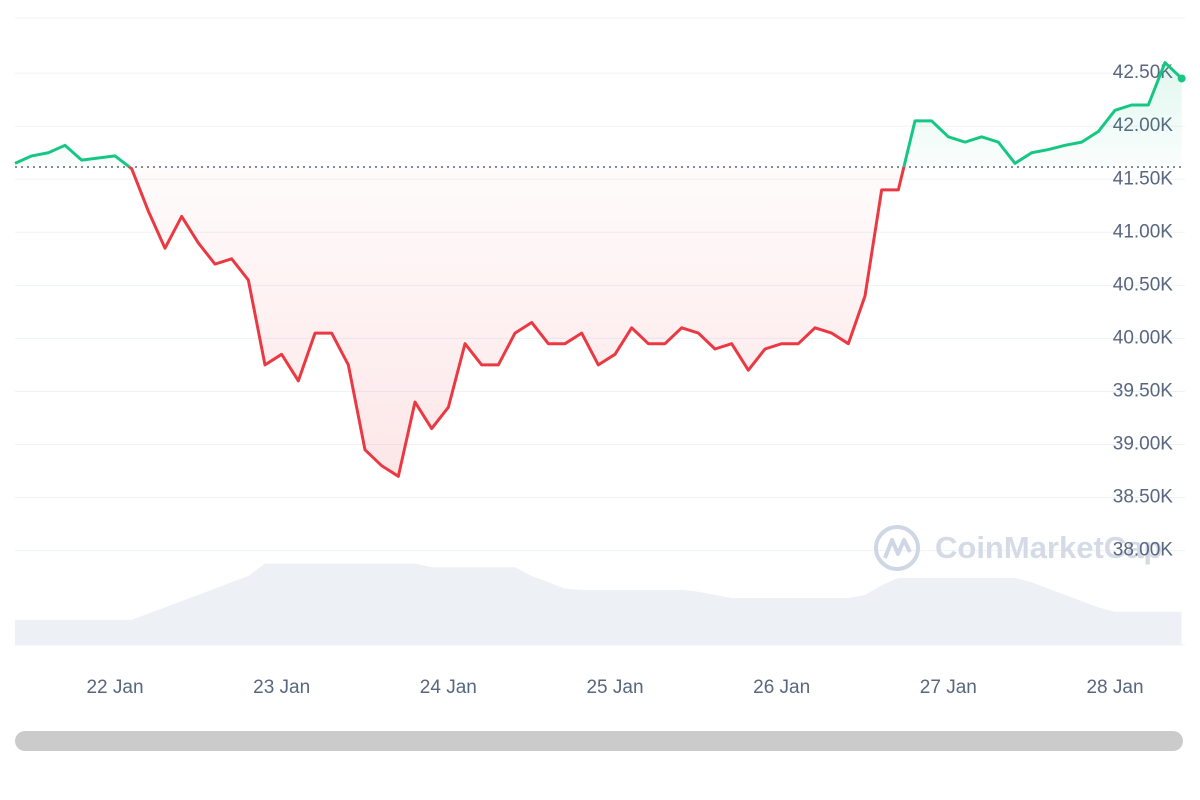 The image size is (1200, 800). I want to click on x-tick-label: 22 Jan, so click(114, 687).